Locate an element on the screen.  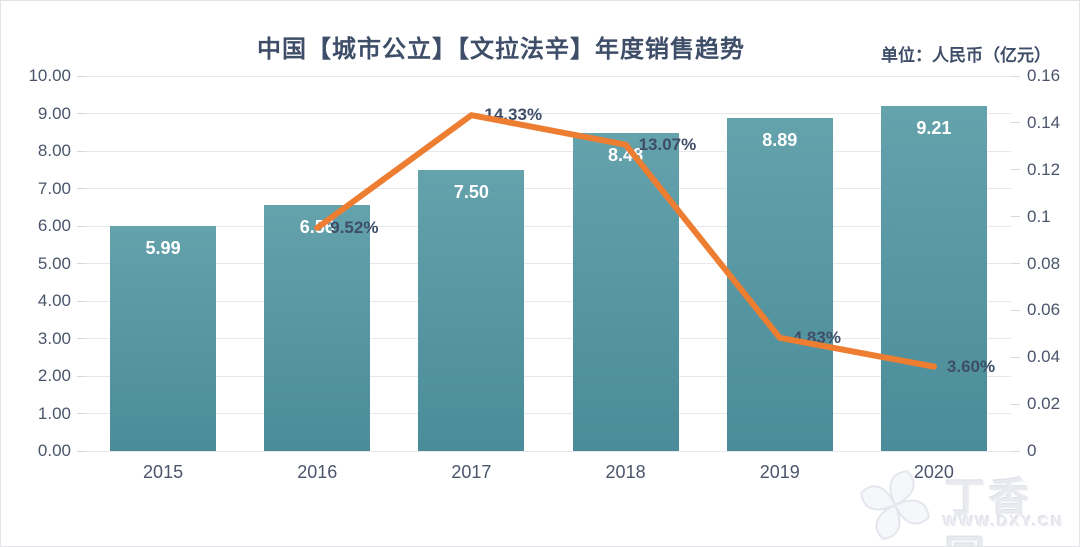
right-axis-tick-label: 0.02 is located at coordinates (1044, 404).